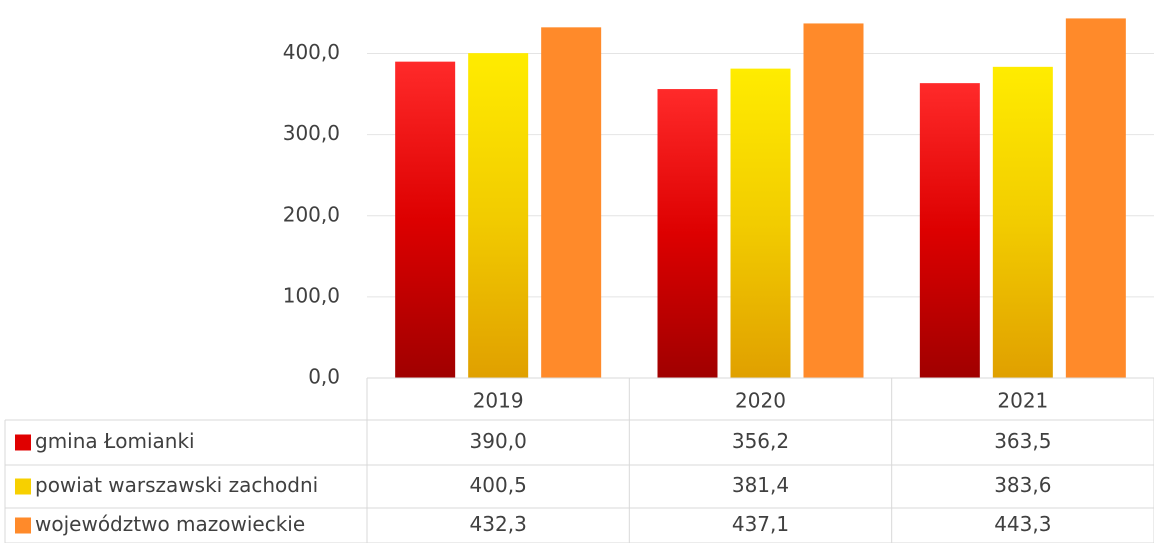 The width and height of the screenshot is (1154, 543). Describe the element at coordinates (760, 401) in the screenshot. I see `x-tick-label: 2020` at that location.